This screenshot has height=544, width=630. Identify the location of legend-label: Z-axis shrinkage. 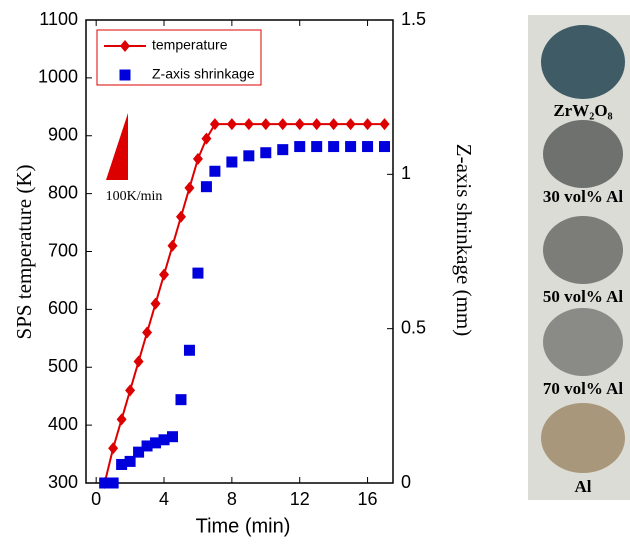
(203, 74).